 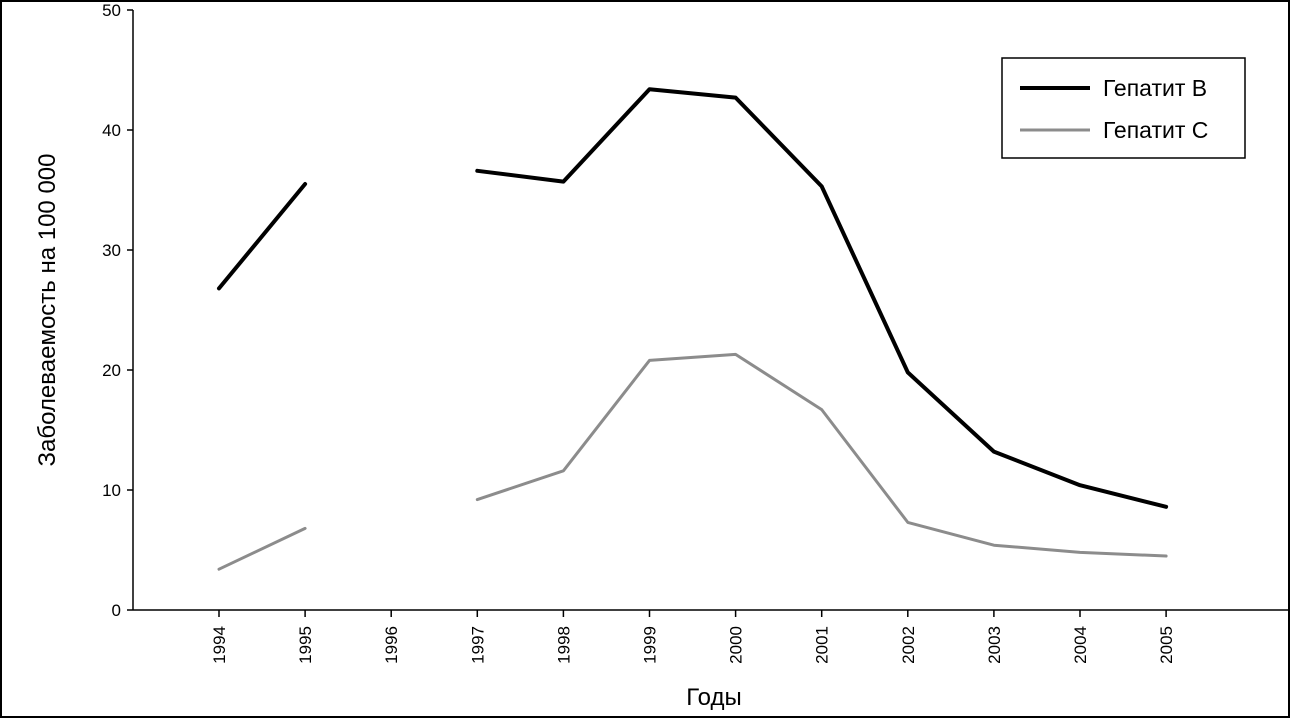 What do you see at coordinates (111, 10) in the screenshot?
I see `y-tick-label: 50` at bounding box center [111, 10].